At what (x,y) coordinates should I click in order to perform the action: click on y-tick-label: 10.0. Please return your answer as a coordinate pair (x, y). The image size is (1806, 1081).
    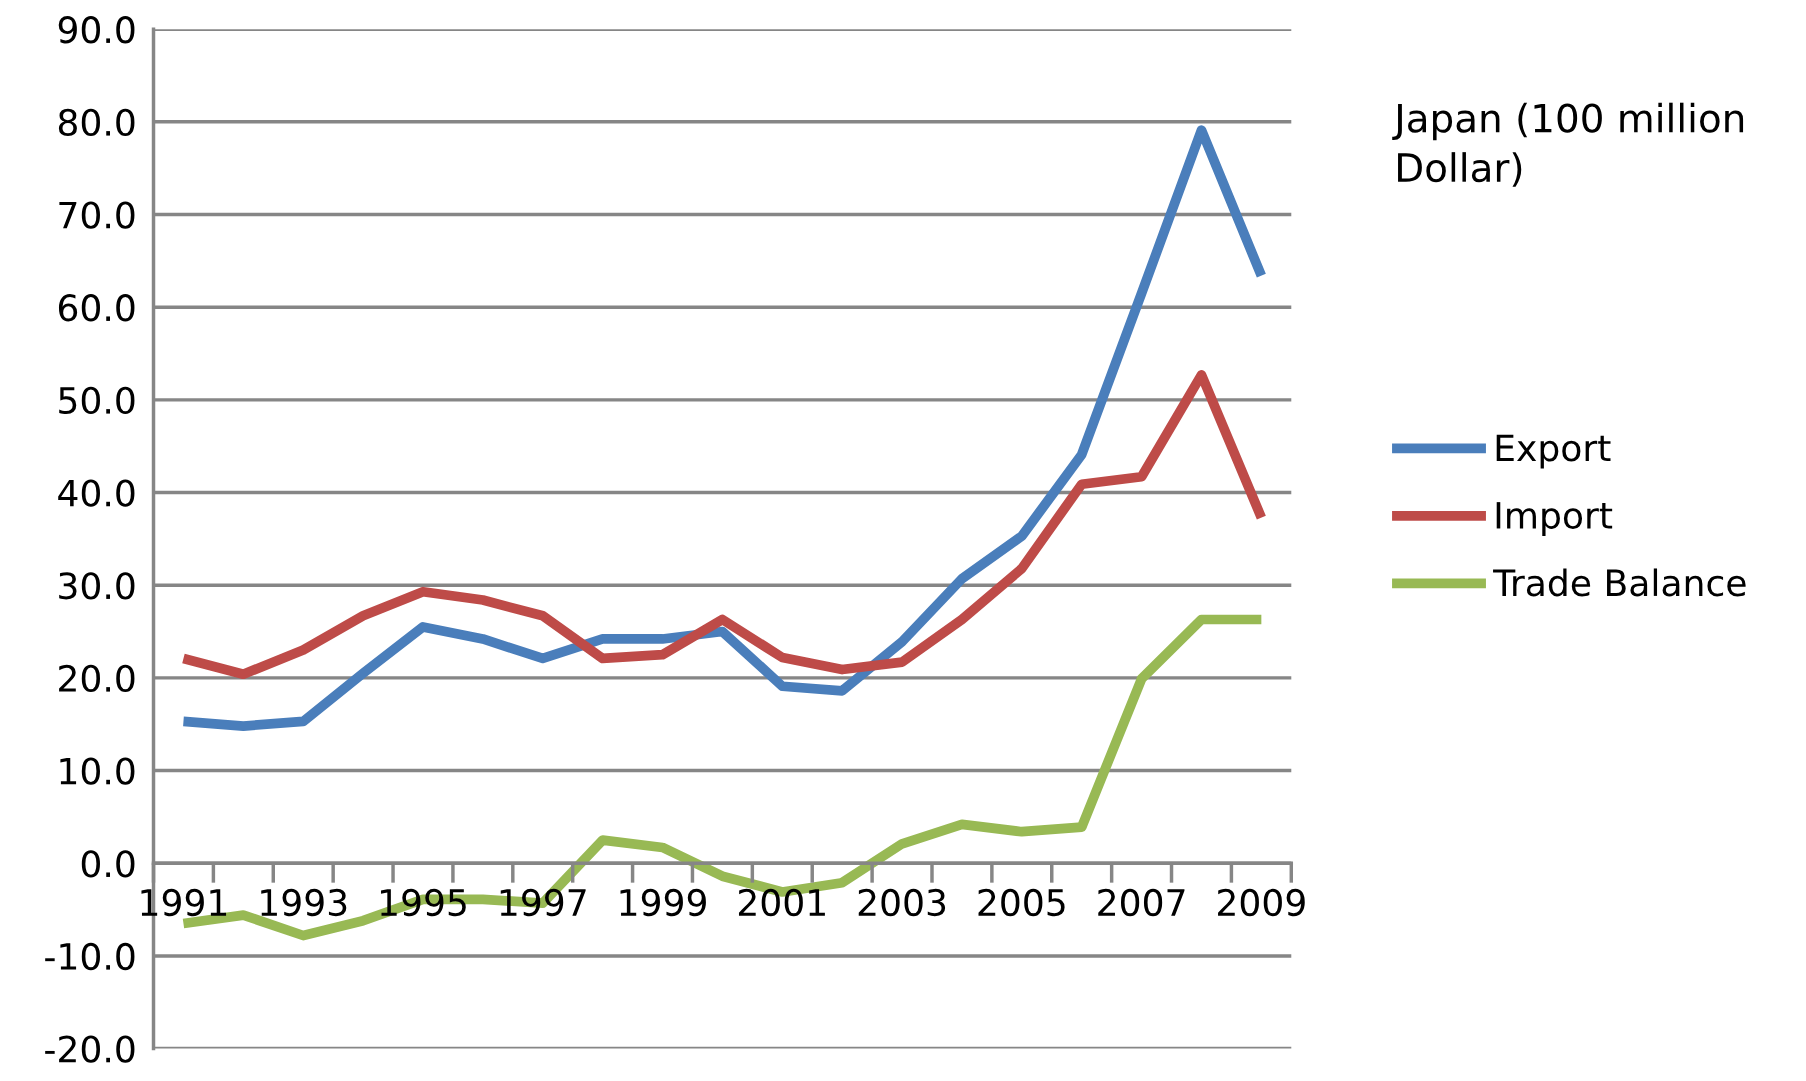
    Looking at the image, I should click on (97, 771).